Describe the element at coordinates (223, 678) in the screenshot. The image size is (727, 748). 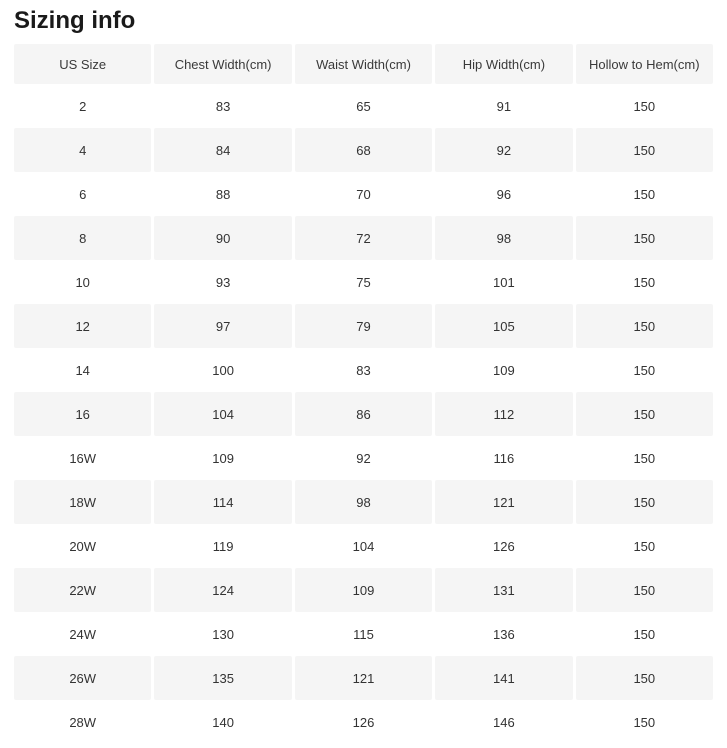
I see `table-cell: 135` at that location.